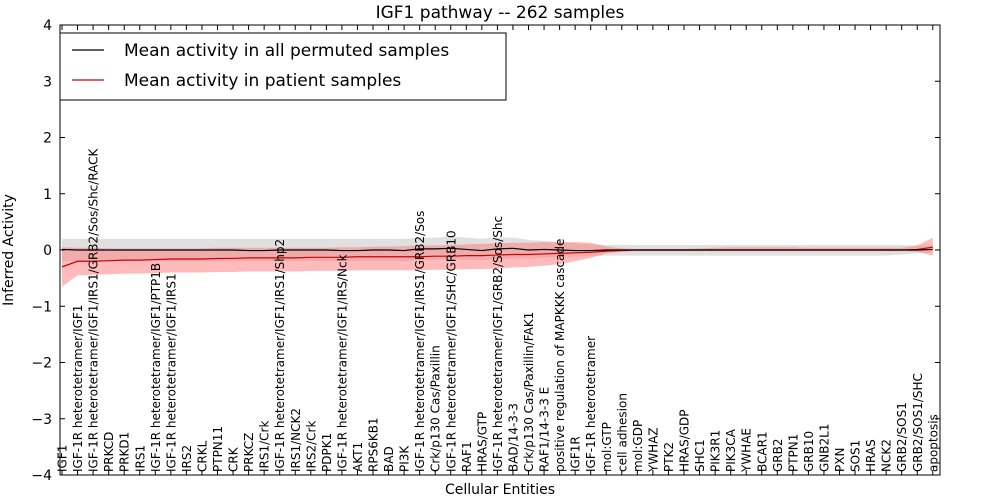 The width and height of the screenshot is (1000, 500). I want to click on y-tick-label: 0, so click(47, 251).